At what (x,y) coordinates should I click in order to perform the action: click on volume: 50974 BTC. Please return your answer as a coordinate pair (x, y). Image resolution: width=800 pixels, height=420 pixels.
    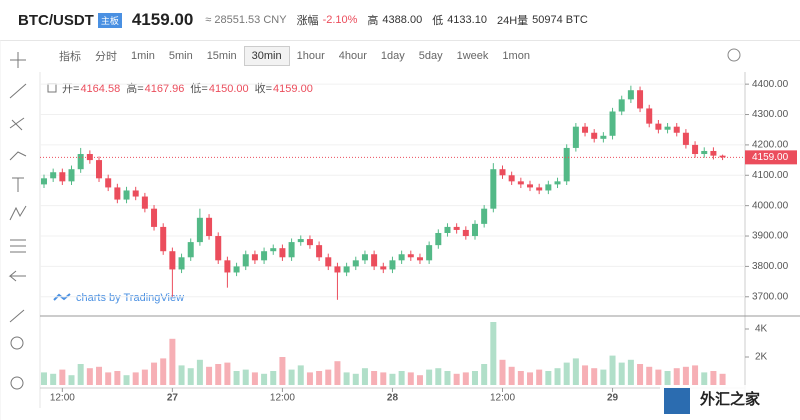
    Looking at the image, I should click on (560, 20).